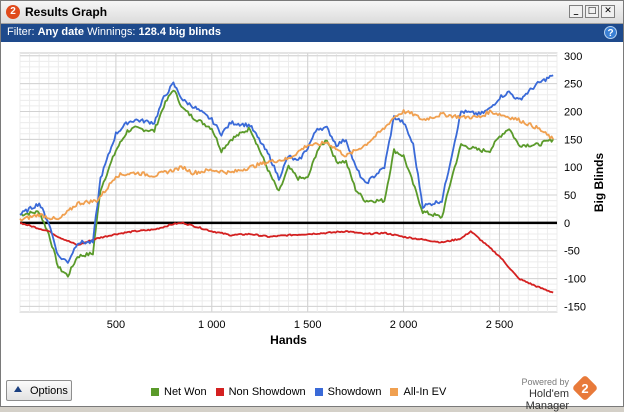  What do you see at coordinates (573, 57) in the screenshot?
I see `y-tick-label: 300` at bounding box center [573, 57].